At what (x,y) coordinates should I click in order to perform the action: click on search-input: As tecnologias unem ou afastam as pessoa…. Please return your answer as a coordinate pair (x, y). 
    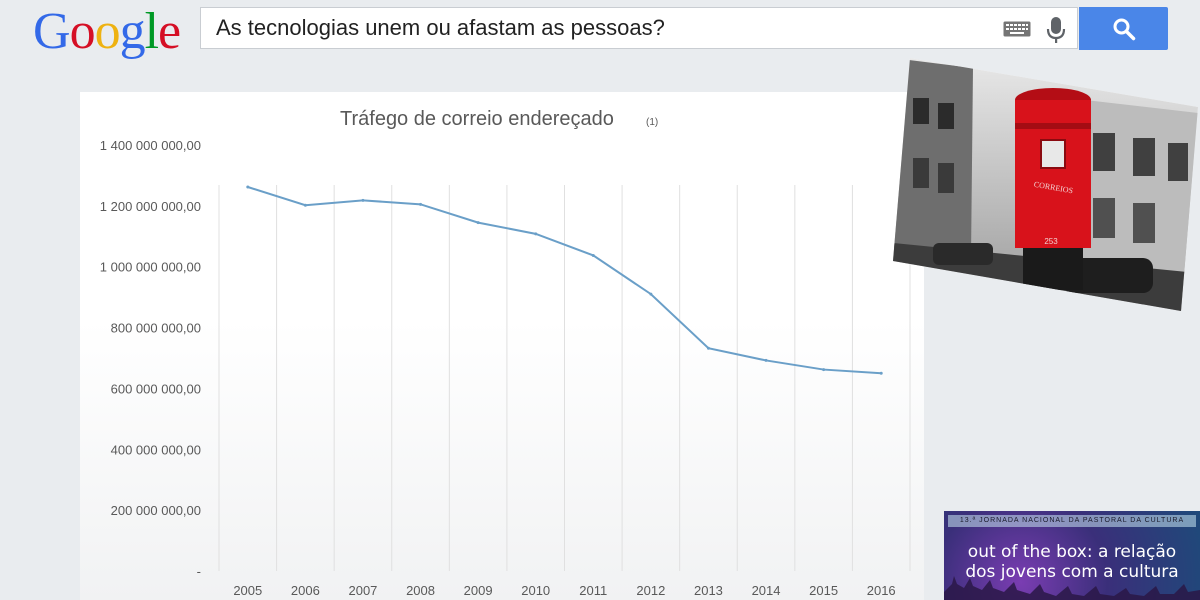
    Looking at the image, I should click on (440, 27).